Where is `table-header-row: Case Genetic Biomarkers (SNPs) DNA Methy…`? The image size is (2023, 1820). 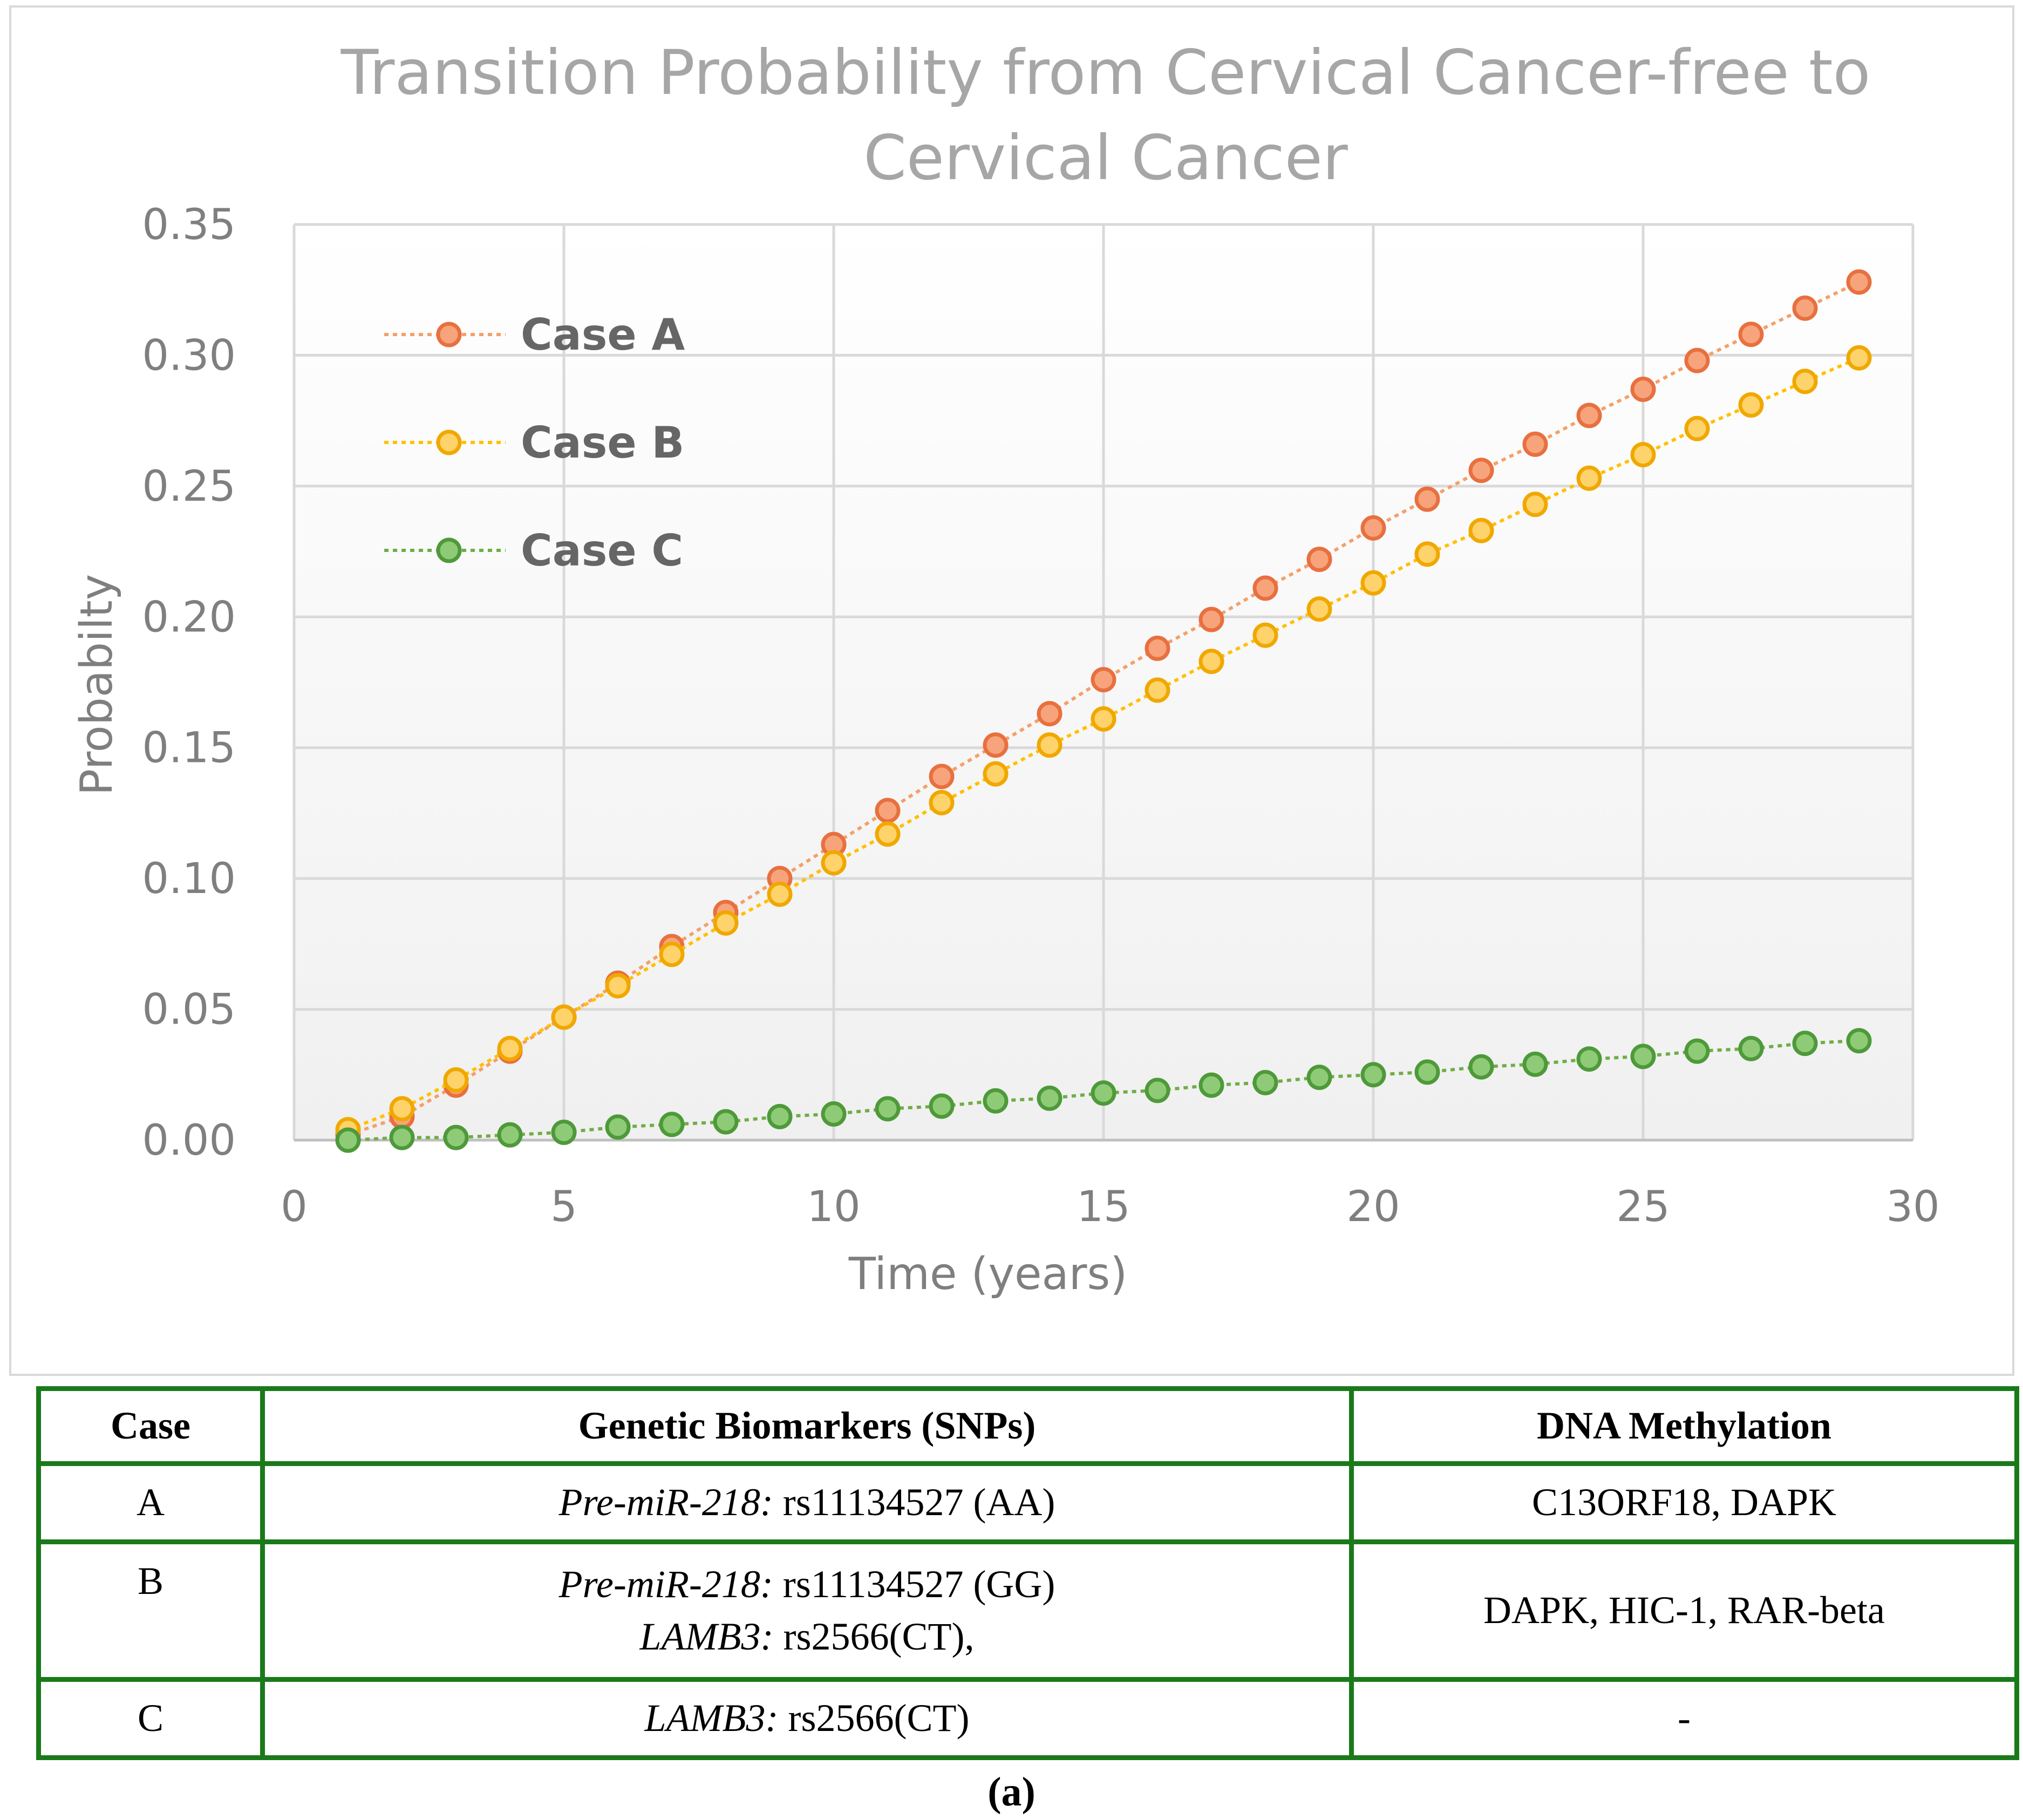 table-header-row: Case Genetic Biomarkers (SNPs) DNA Methy… is located at coordinates (1027, 1426).